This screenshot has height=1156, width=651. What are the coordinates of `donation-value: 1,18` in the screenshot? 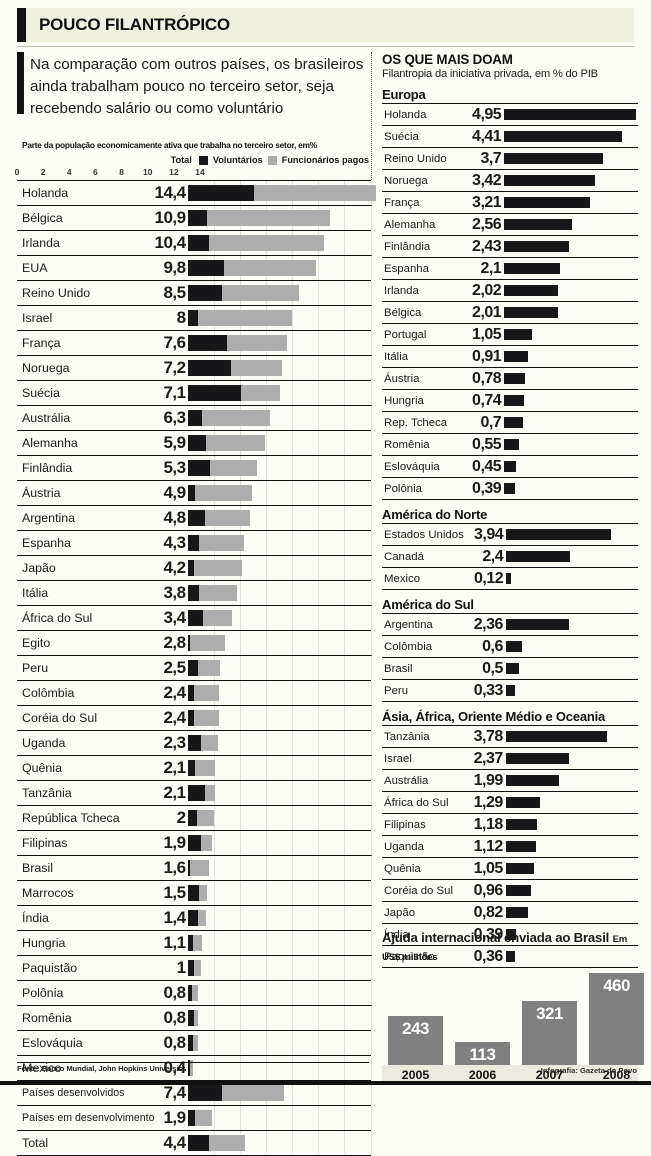 It's located at (485, 824).